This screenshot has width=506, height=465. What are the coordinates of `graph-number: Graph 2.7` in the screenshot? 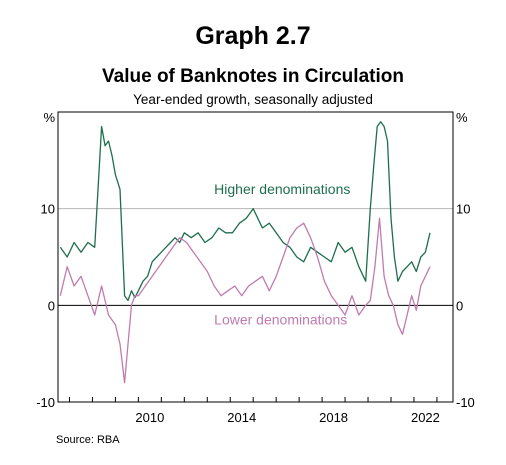 It's located at (253, 36).